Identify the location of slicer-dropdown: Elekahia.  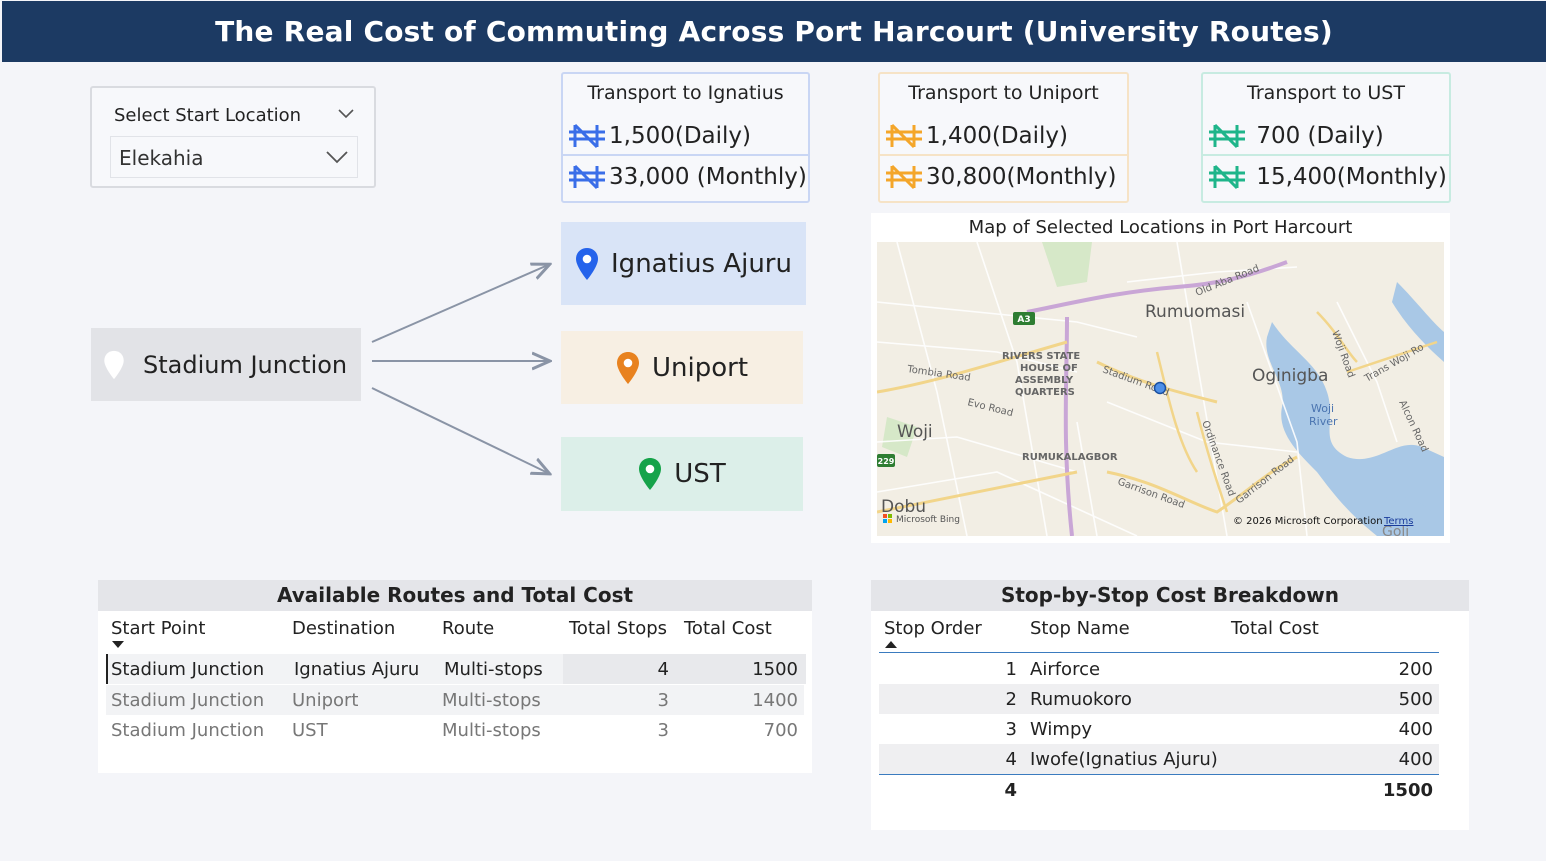
(234, 157).